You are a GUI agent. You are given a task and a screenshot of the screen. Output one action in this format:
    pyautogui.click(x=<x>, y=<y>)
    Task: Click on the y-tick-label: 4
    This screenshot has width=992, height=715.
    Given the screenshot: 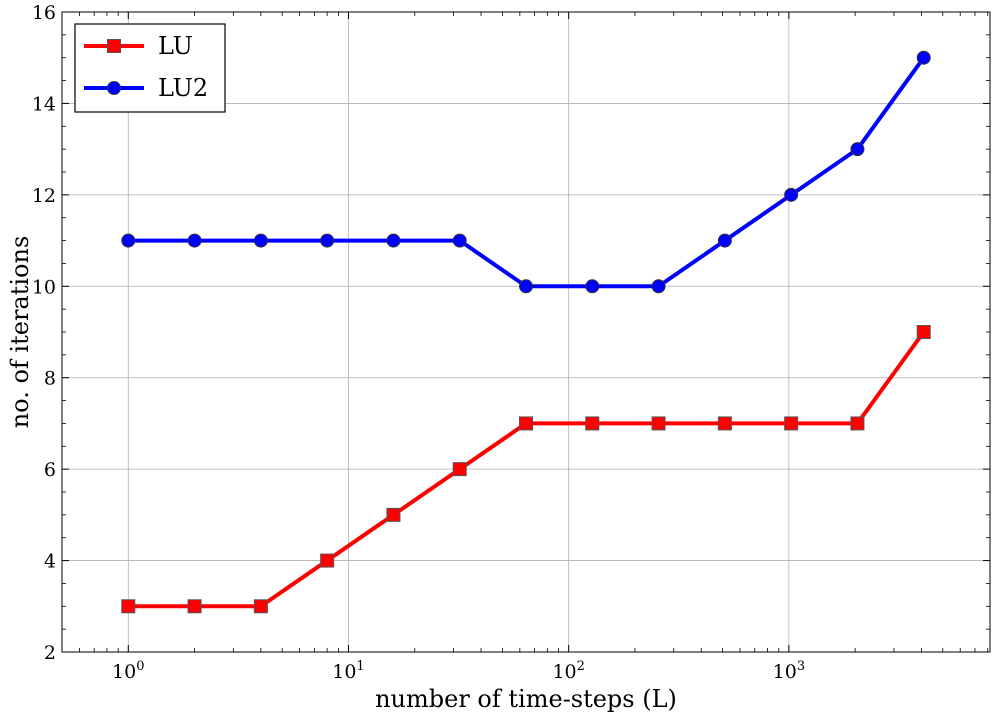 What is the action you would take?
    pyautogui.click(x=50, y=562)
    